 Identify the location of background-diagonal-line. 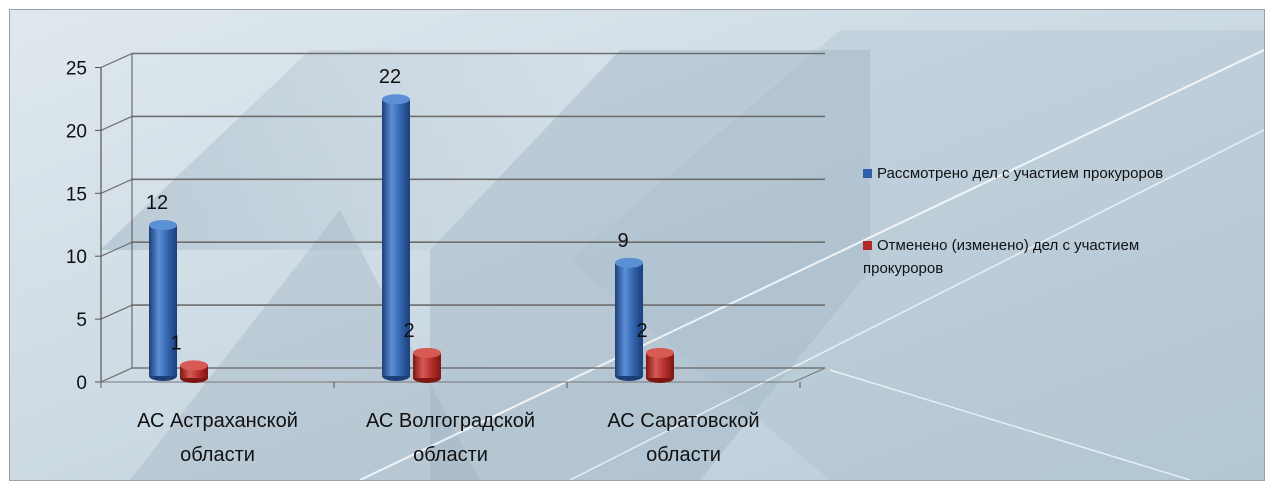
(1010, 424).